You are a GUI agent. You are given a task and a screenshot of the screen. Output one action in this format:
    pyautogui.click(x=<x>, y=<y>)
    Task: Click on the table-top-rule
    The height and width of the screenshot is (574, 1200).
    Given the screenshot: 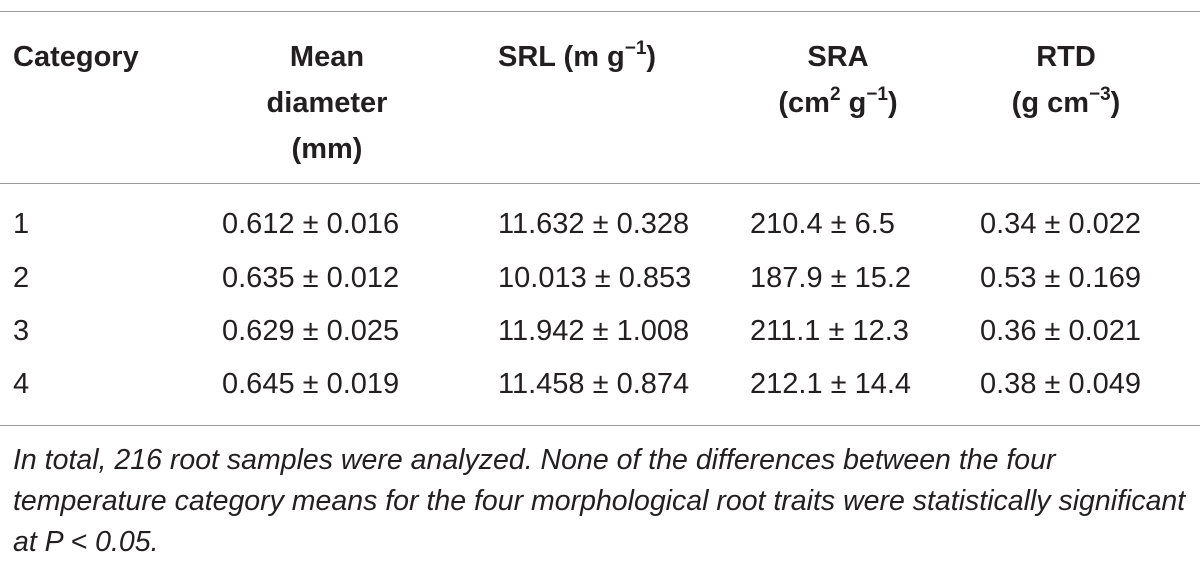 What is the action you would take?
    pyautogui.click(x=600, y=11)
    